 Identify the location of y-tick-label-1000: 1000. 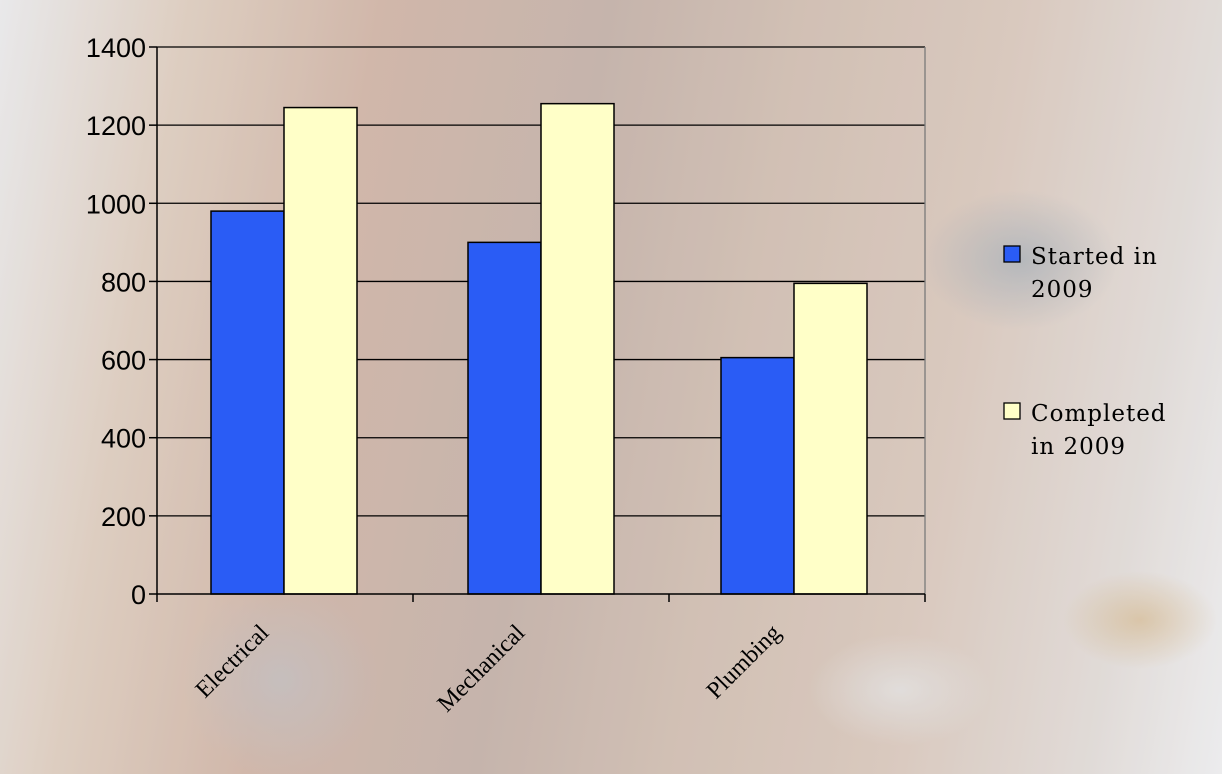
(116, 204).